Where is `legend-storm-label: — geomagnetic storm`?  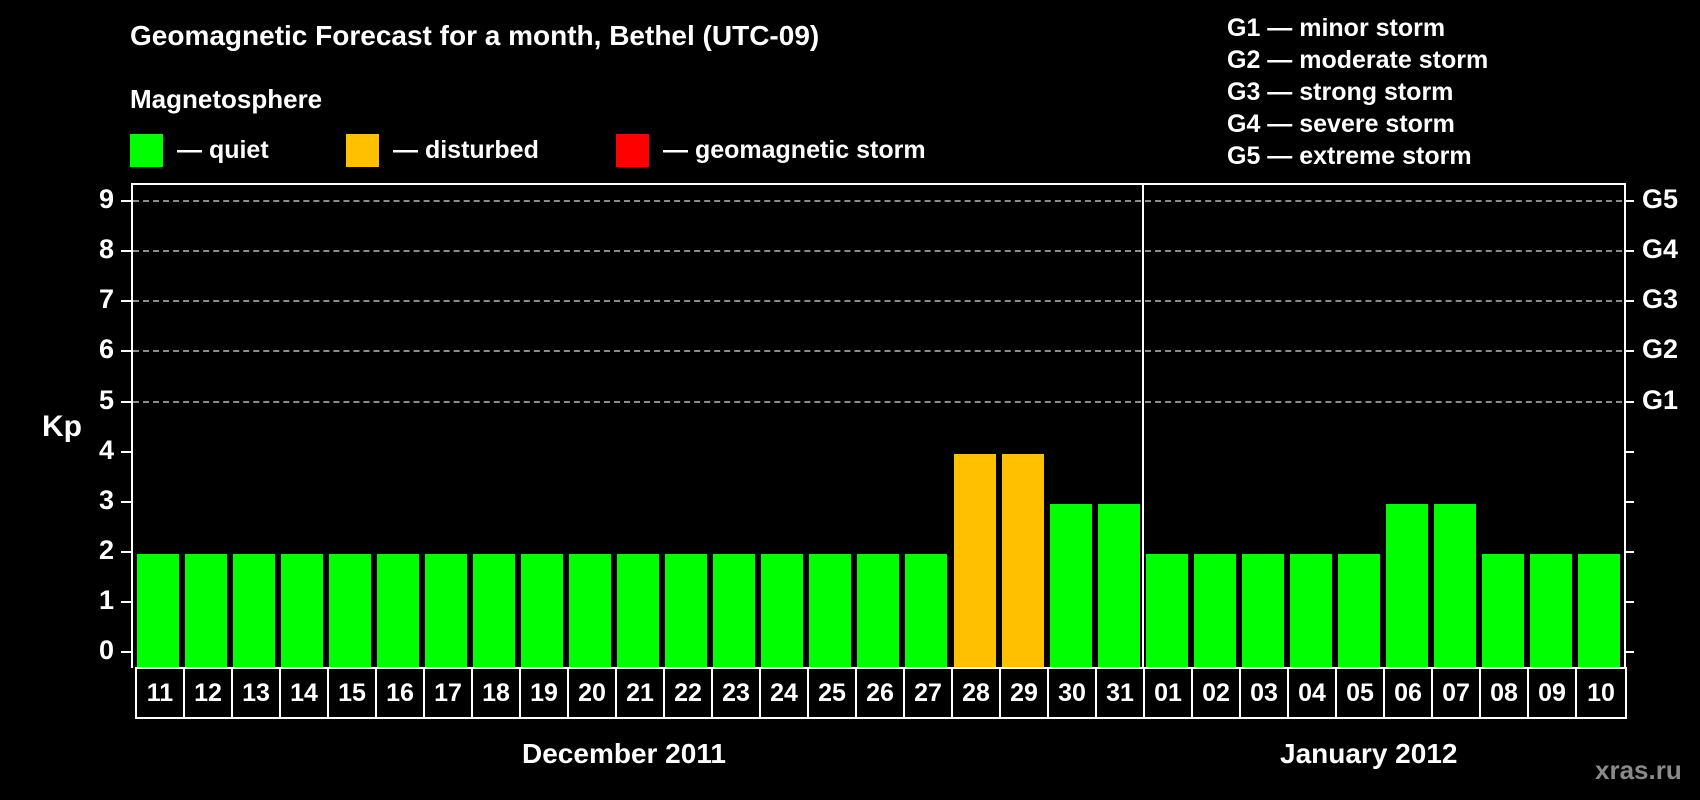
legend-storm-label: — geomagnetic storm is located at coordinates (794, 149).